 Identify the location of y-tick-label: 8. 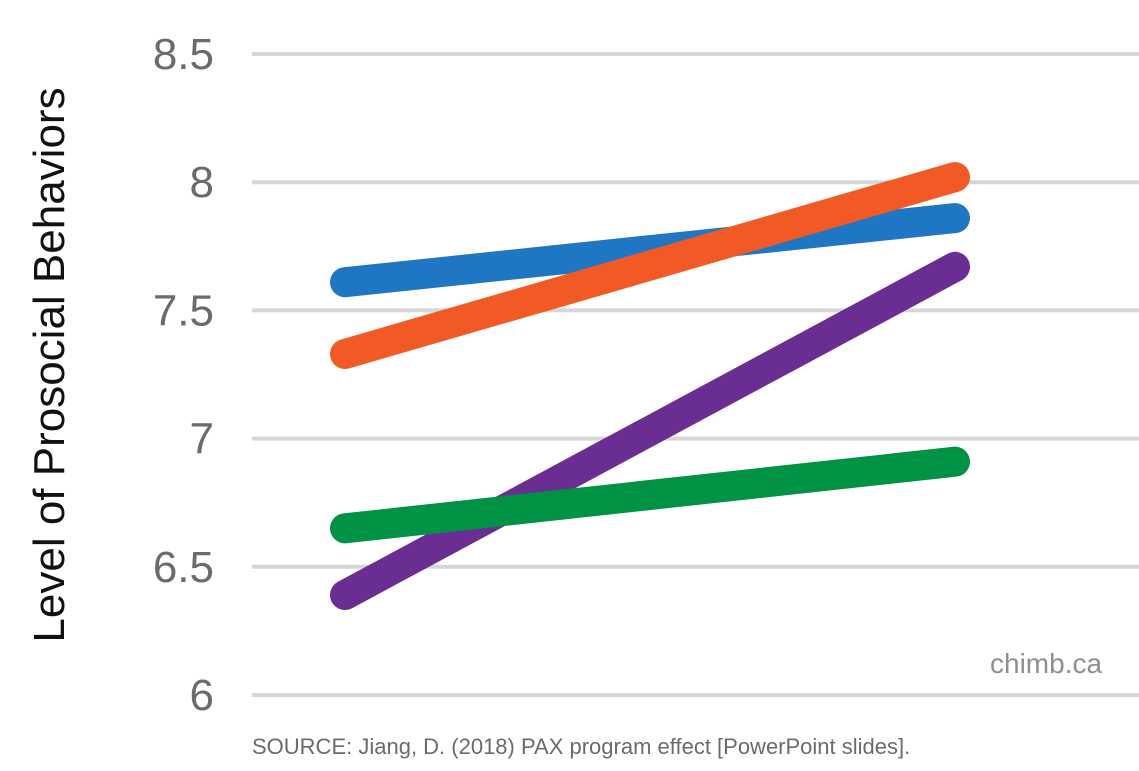
(202, 182).